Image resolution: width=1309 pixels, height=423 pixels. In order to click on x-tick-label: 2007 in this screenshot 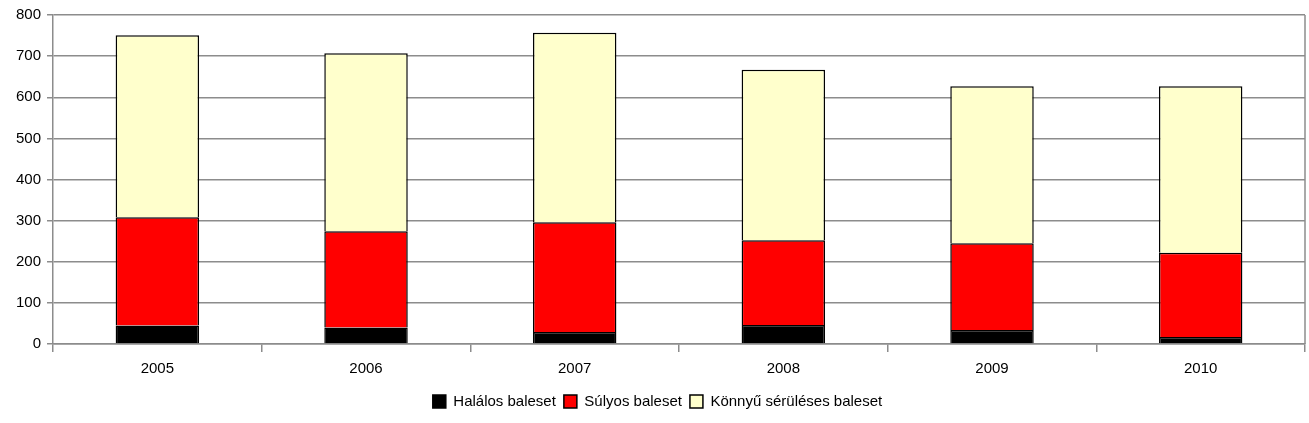, I will do `click(574, 368)`.